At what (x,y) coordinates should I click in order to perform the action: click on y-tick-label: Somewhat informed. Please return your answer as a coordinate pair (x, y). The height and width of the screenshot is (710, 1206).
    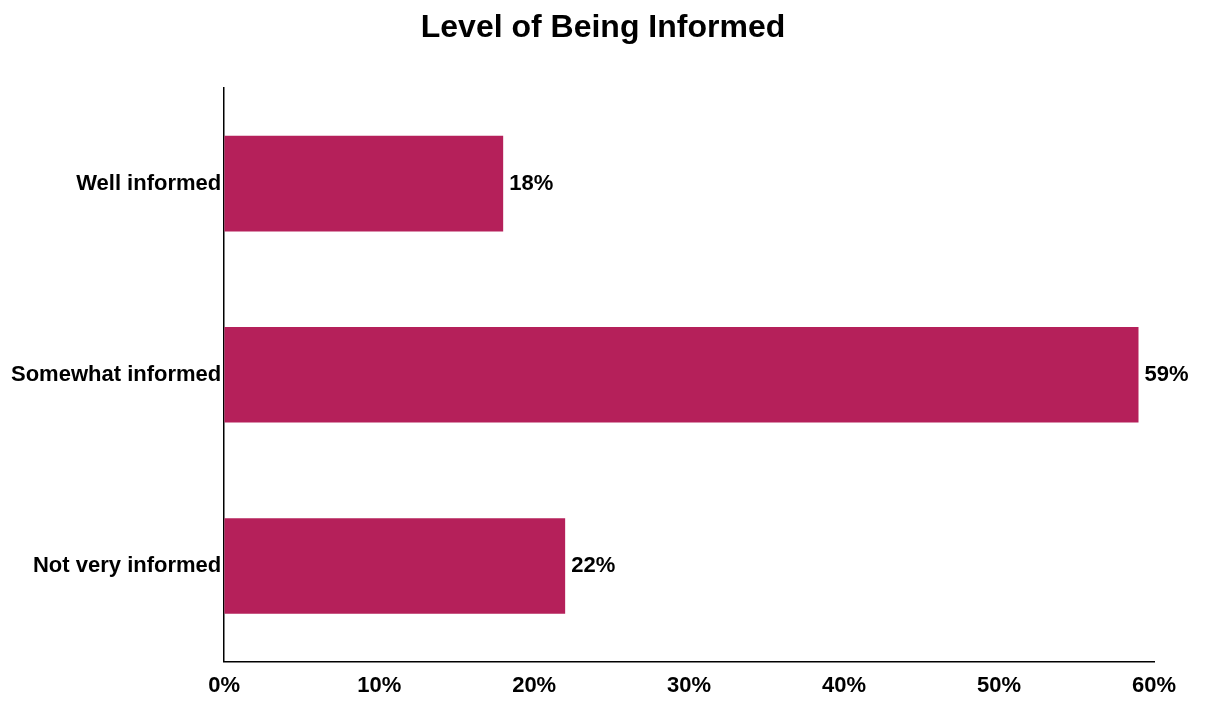
    Looking at the image, I should click on (116, 373).